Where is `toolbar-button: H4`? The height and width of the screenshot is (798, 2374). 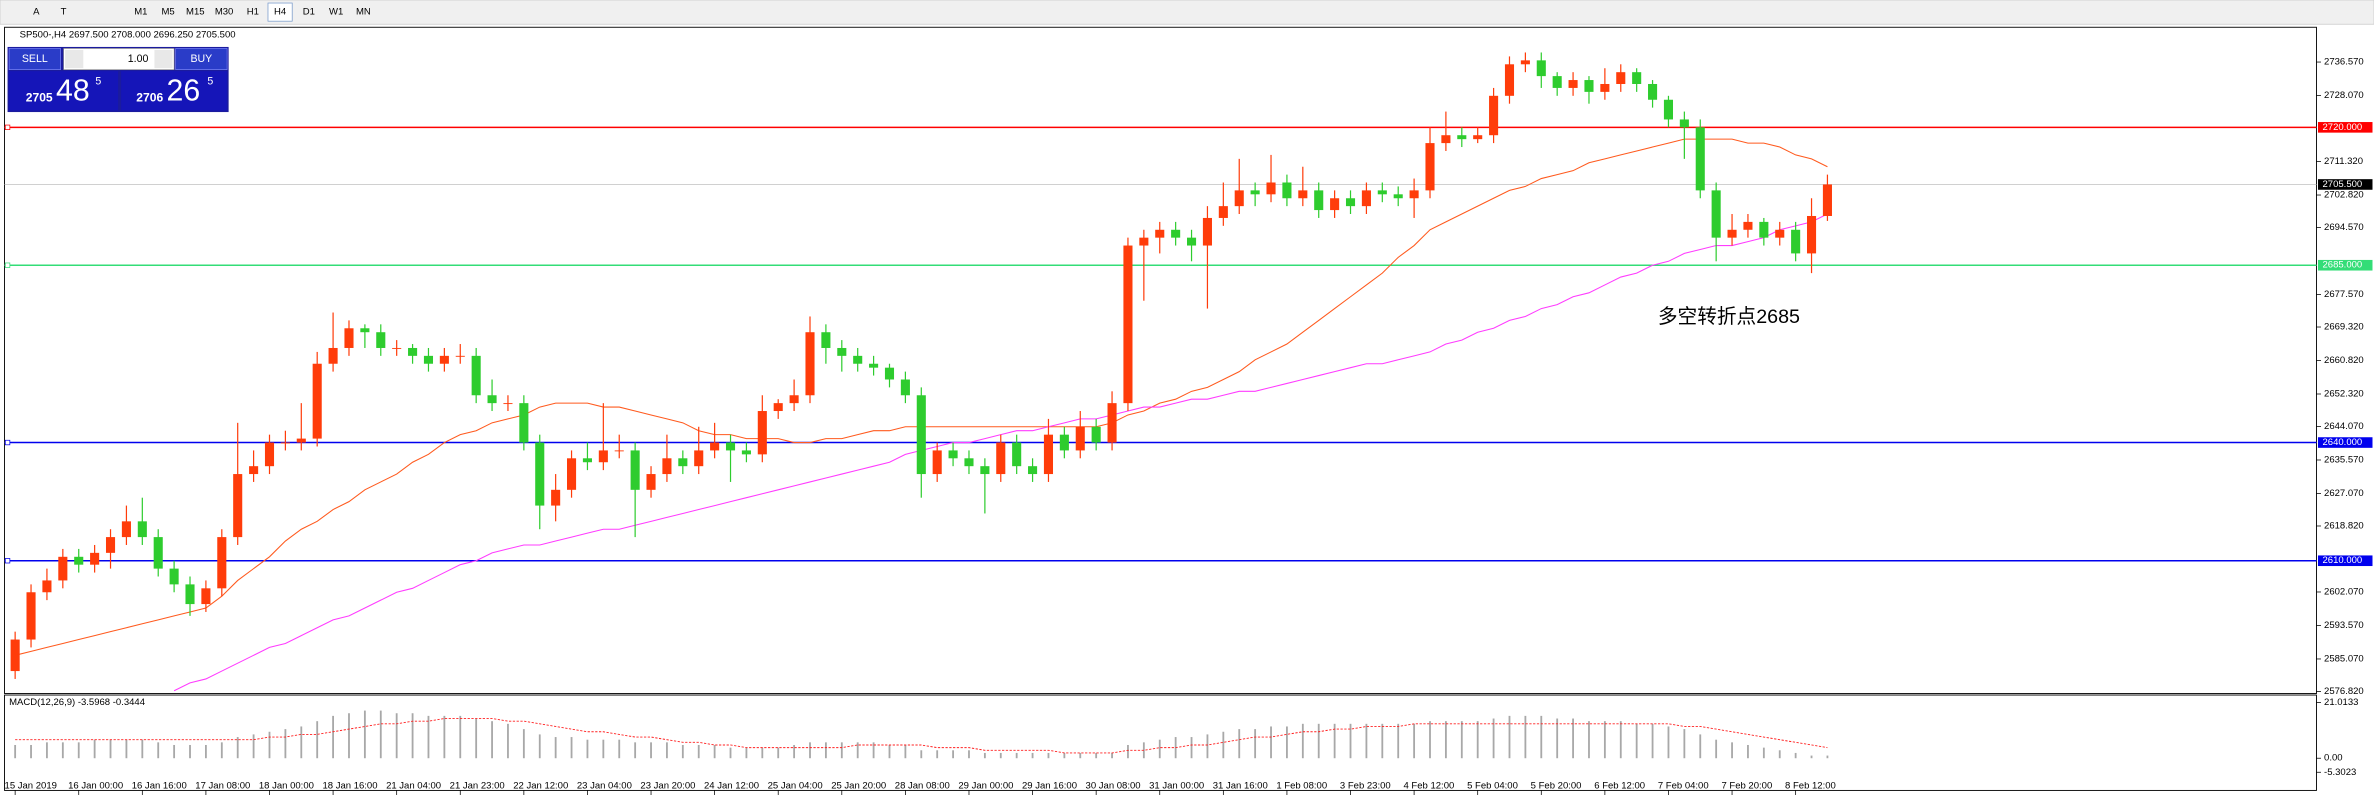 toolbar-button: H4 is located at coordinates (280, 12).